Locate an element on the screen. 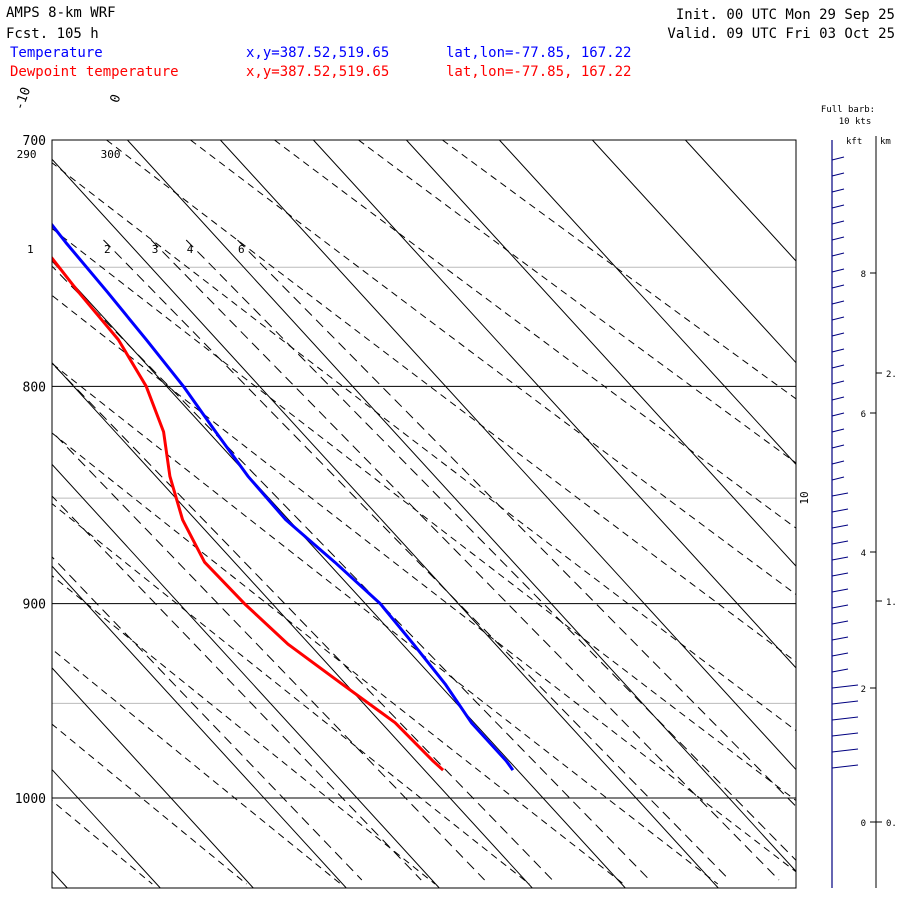  dry-adiabat-label: 300 is located at coordinates (111, 154).